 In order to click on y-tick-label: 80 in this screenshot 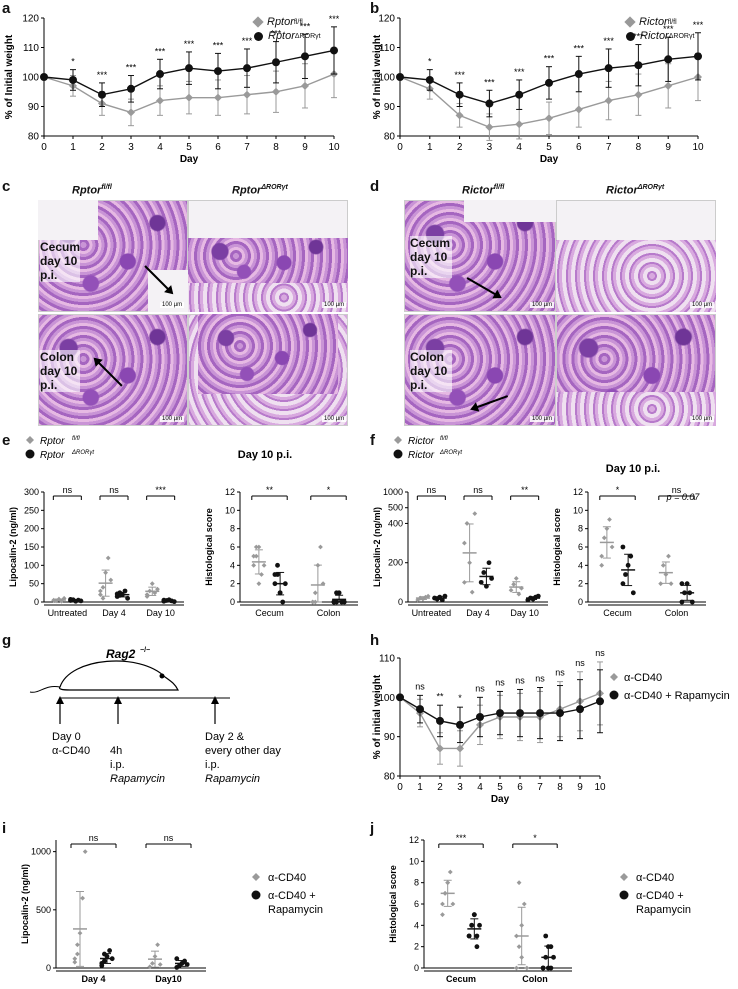, I will do `click(390, 777)`.